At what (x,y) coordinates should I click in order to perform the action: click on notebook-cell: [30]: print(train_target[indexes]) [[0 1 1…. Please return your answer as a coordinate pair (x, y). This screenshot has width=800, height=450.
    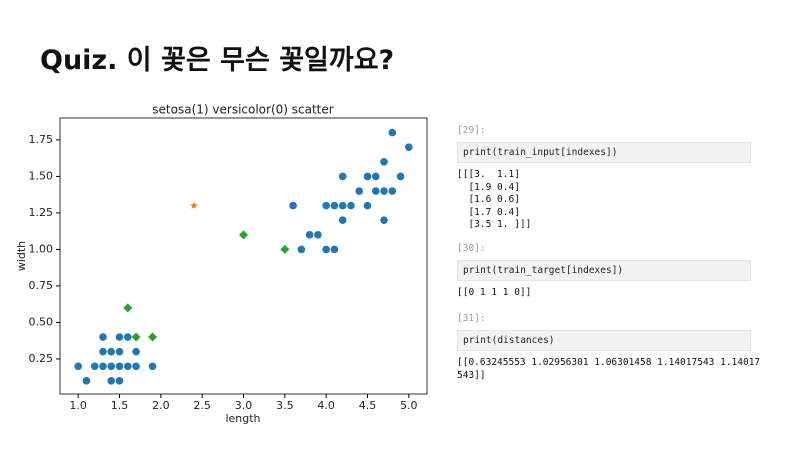
    Looking at the image, I should click on (604, 271).